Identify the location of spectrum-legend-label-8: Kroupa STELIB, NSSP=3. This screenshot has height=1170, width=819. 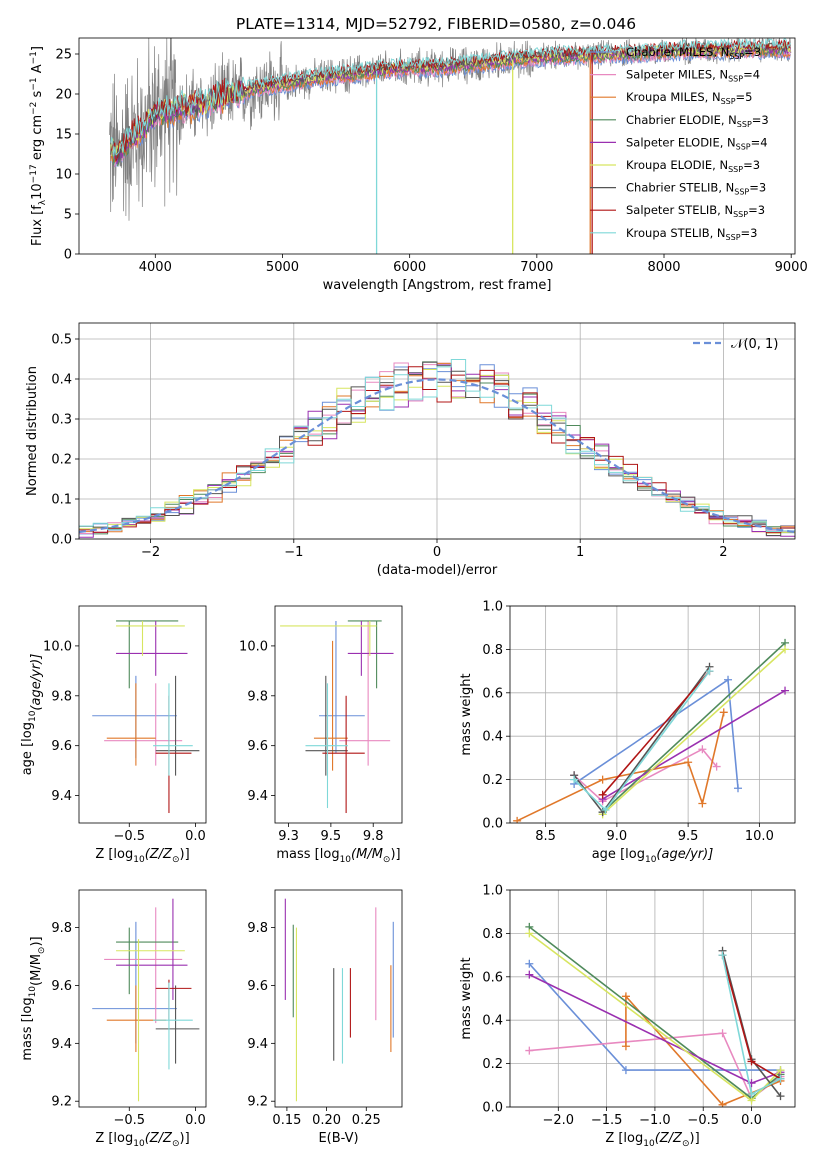
(691, 234).